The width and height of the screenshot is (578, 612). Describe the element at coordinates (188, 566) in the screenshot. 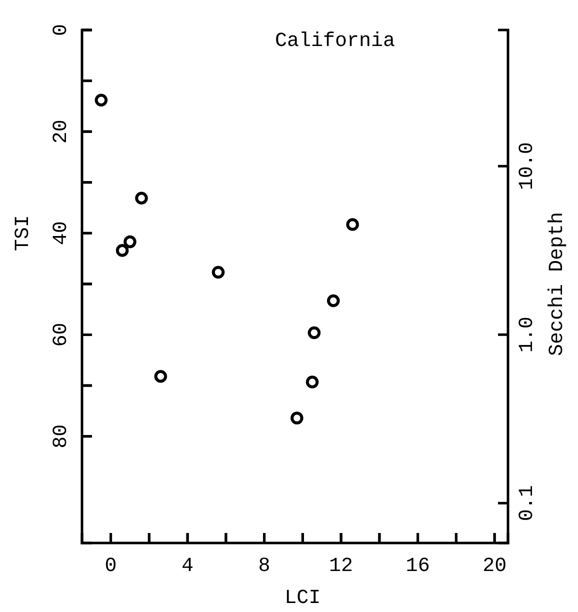

I see `x-tick-label: 4` at that location.